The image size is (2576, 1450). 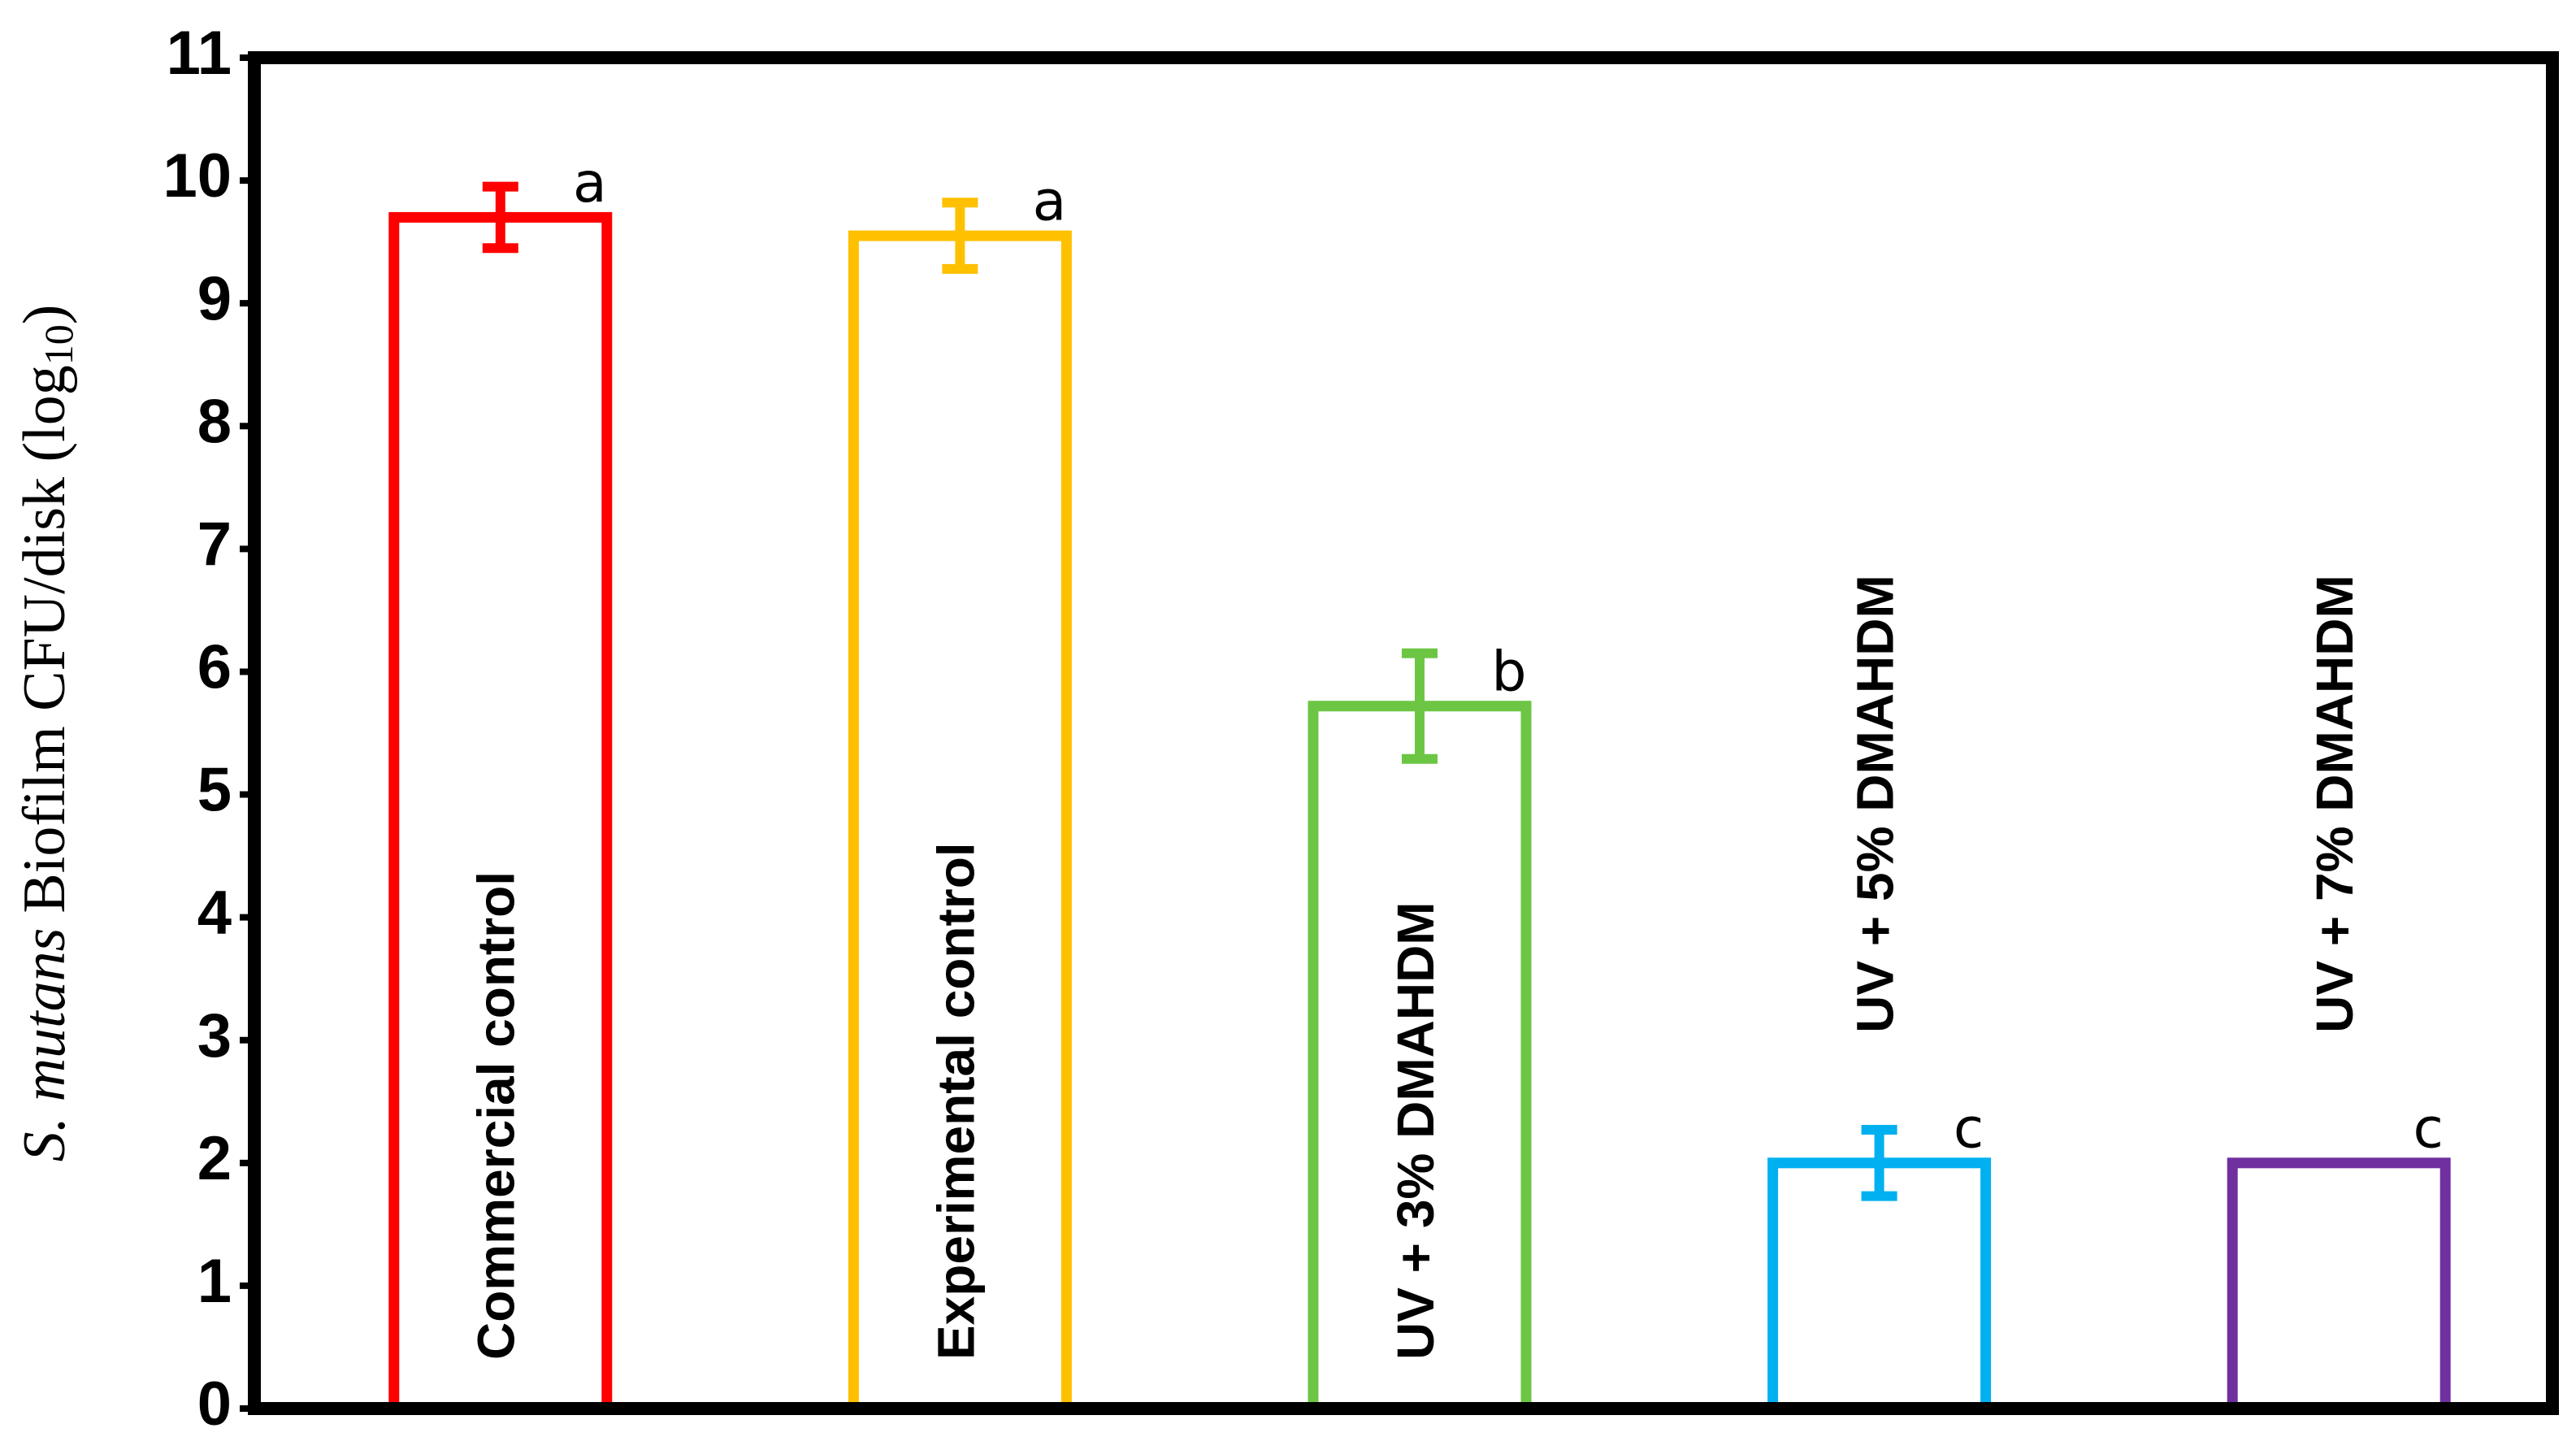 I want to click on y-tick-label: 8, so click(x=215, y=421).